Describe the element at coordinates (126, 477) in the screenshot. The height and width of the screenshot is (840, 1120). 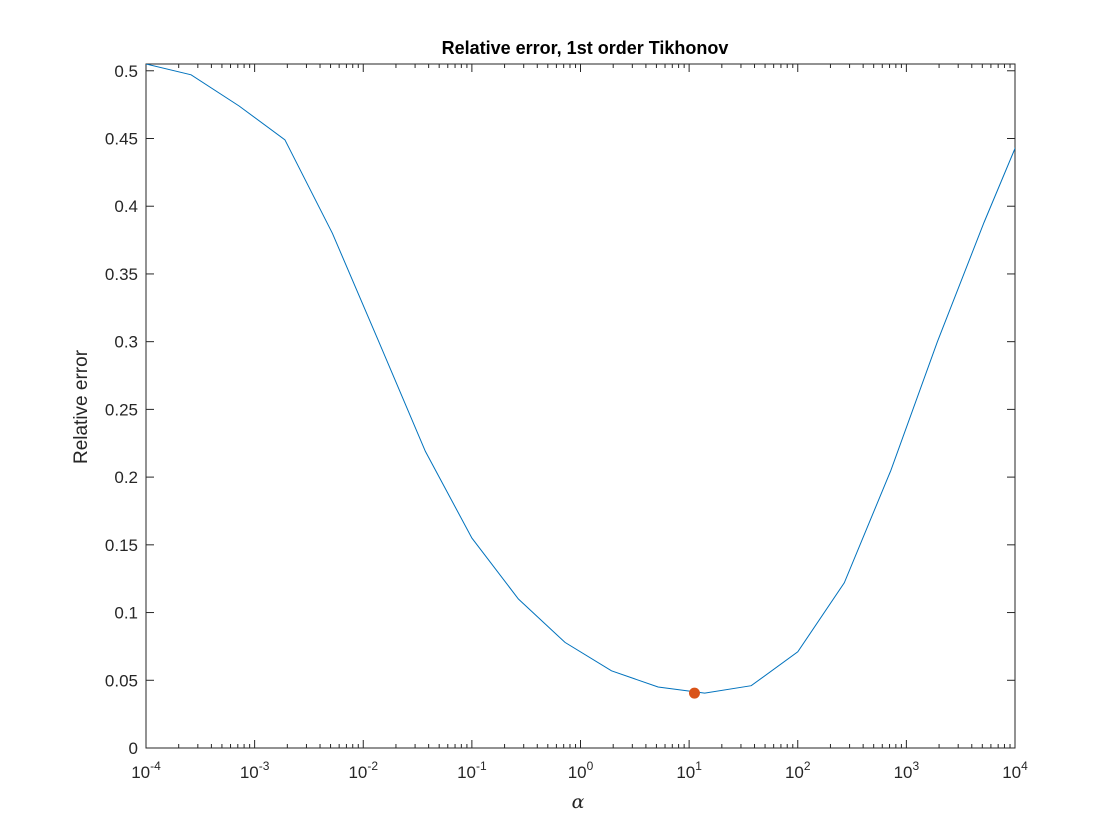
I see `y-tick-label: 0.2` at that location.